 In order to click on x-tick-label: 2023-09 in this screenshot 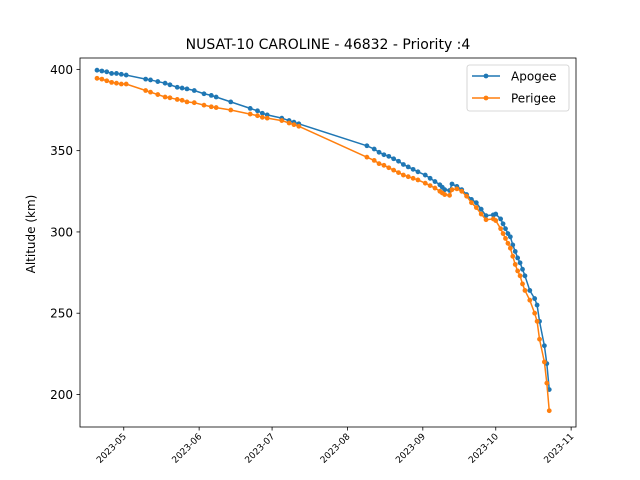, I will do `click(411, 449)`.